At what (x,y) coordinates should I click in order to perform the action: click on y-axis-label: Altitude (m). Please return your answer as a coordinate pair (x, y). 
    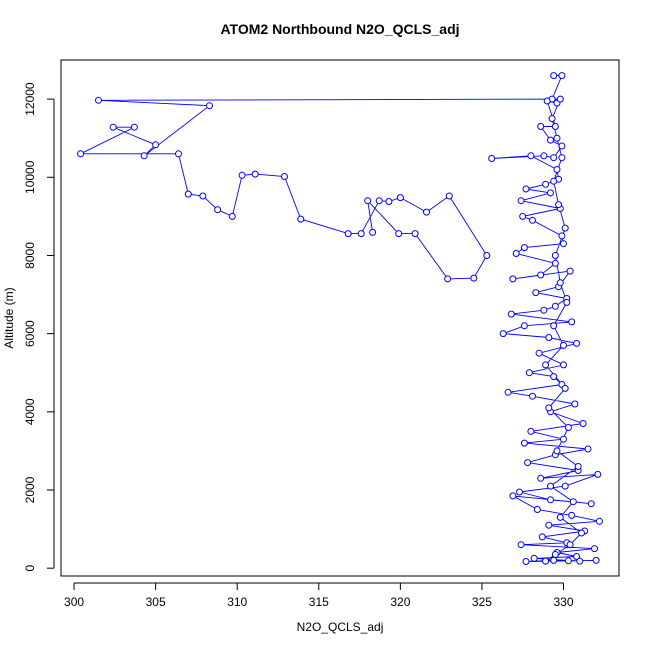
    Looking at the image, I should click on (9, 317).